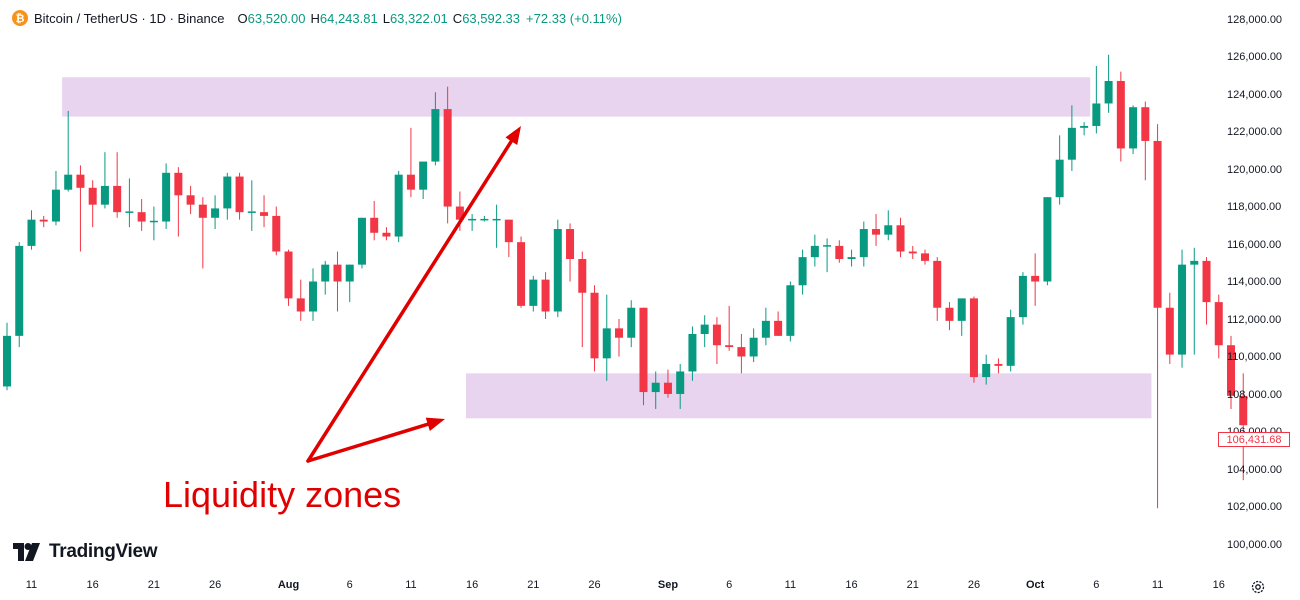 The width and height of the screenshot is (1300, 600). I want to click on gear-icon, so click(1258, 587).